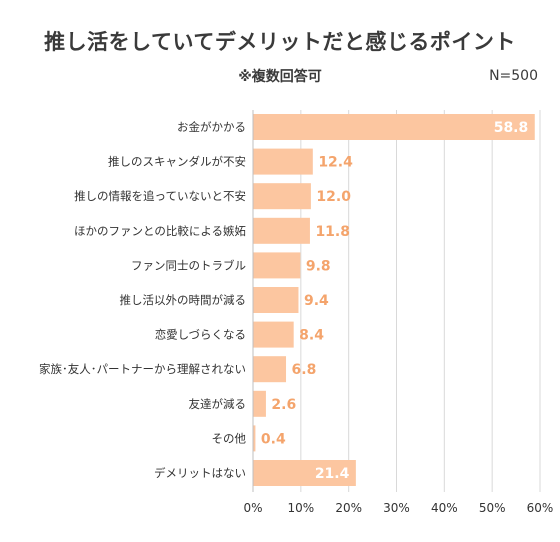 This screenshot has width=560, height=542. Describe the element at coordinates (332, 232) in the screenshot. I see `value-label: 11.8` at that location.